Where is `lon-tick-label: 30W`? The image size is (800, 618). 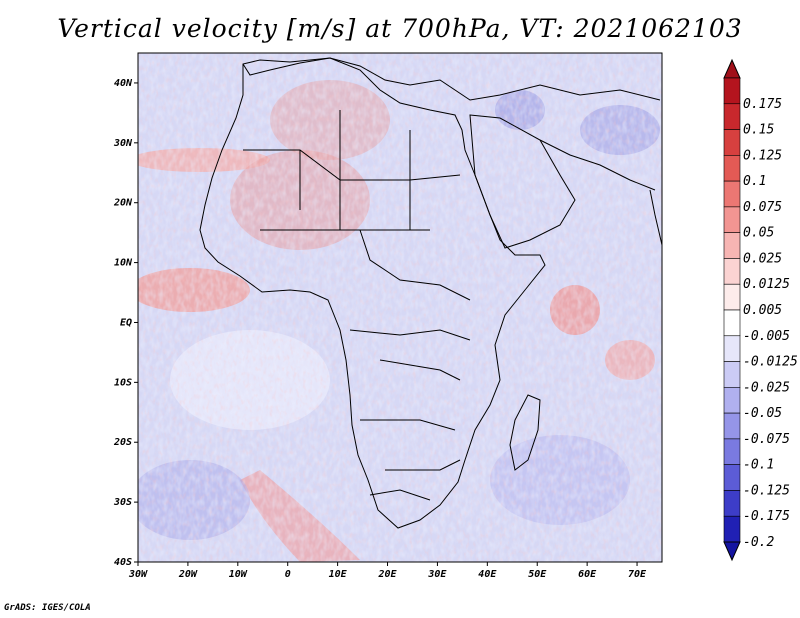 lon-tick-label: 30W is located at coordinates (138, 574).